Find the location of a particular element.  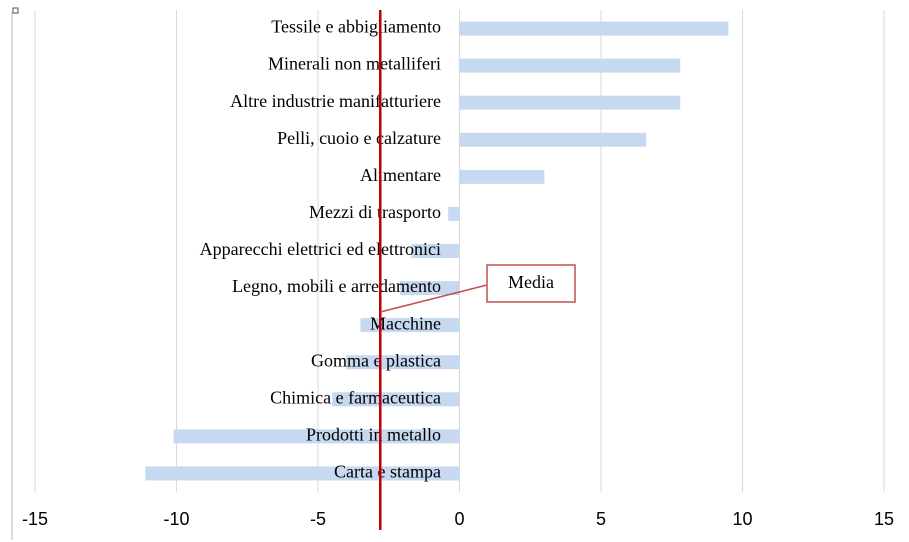

y-tick-label: Gomma e plastica is located at coordinates (376, 360).